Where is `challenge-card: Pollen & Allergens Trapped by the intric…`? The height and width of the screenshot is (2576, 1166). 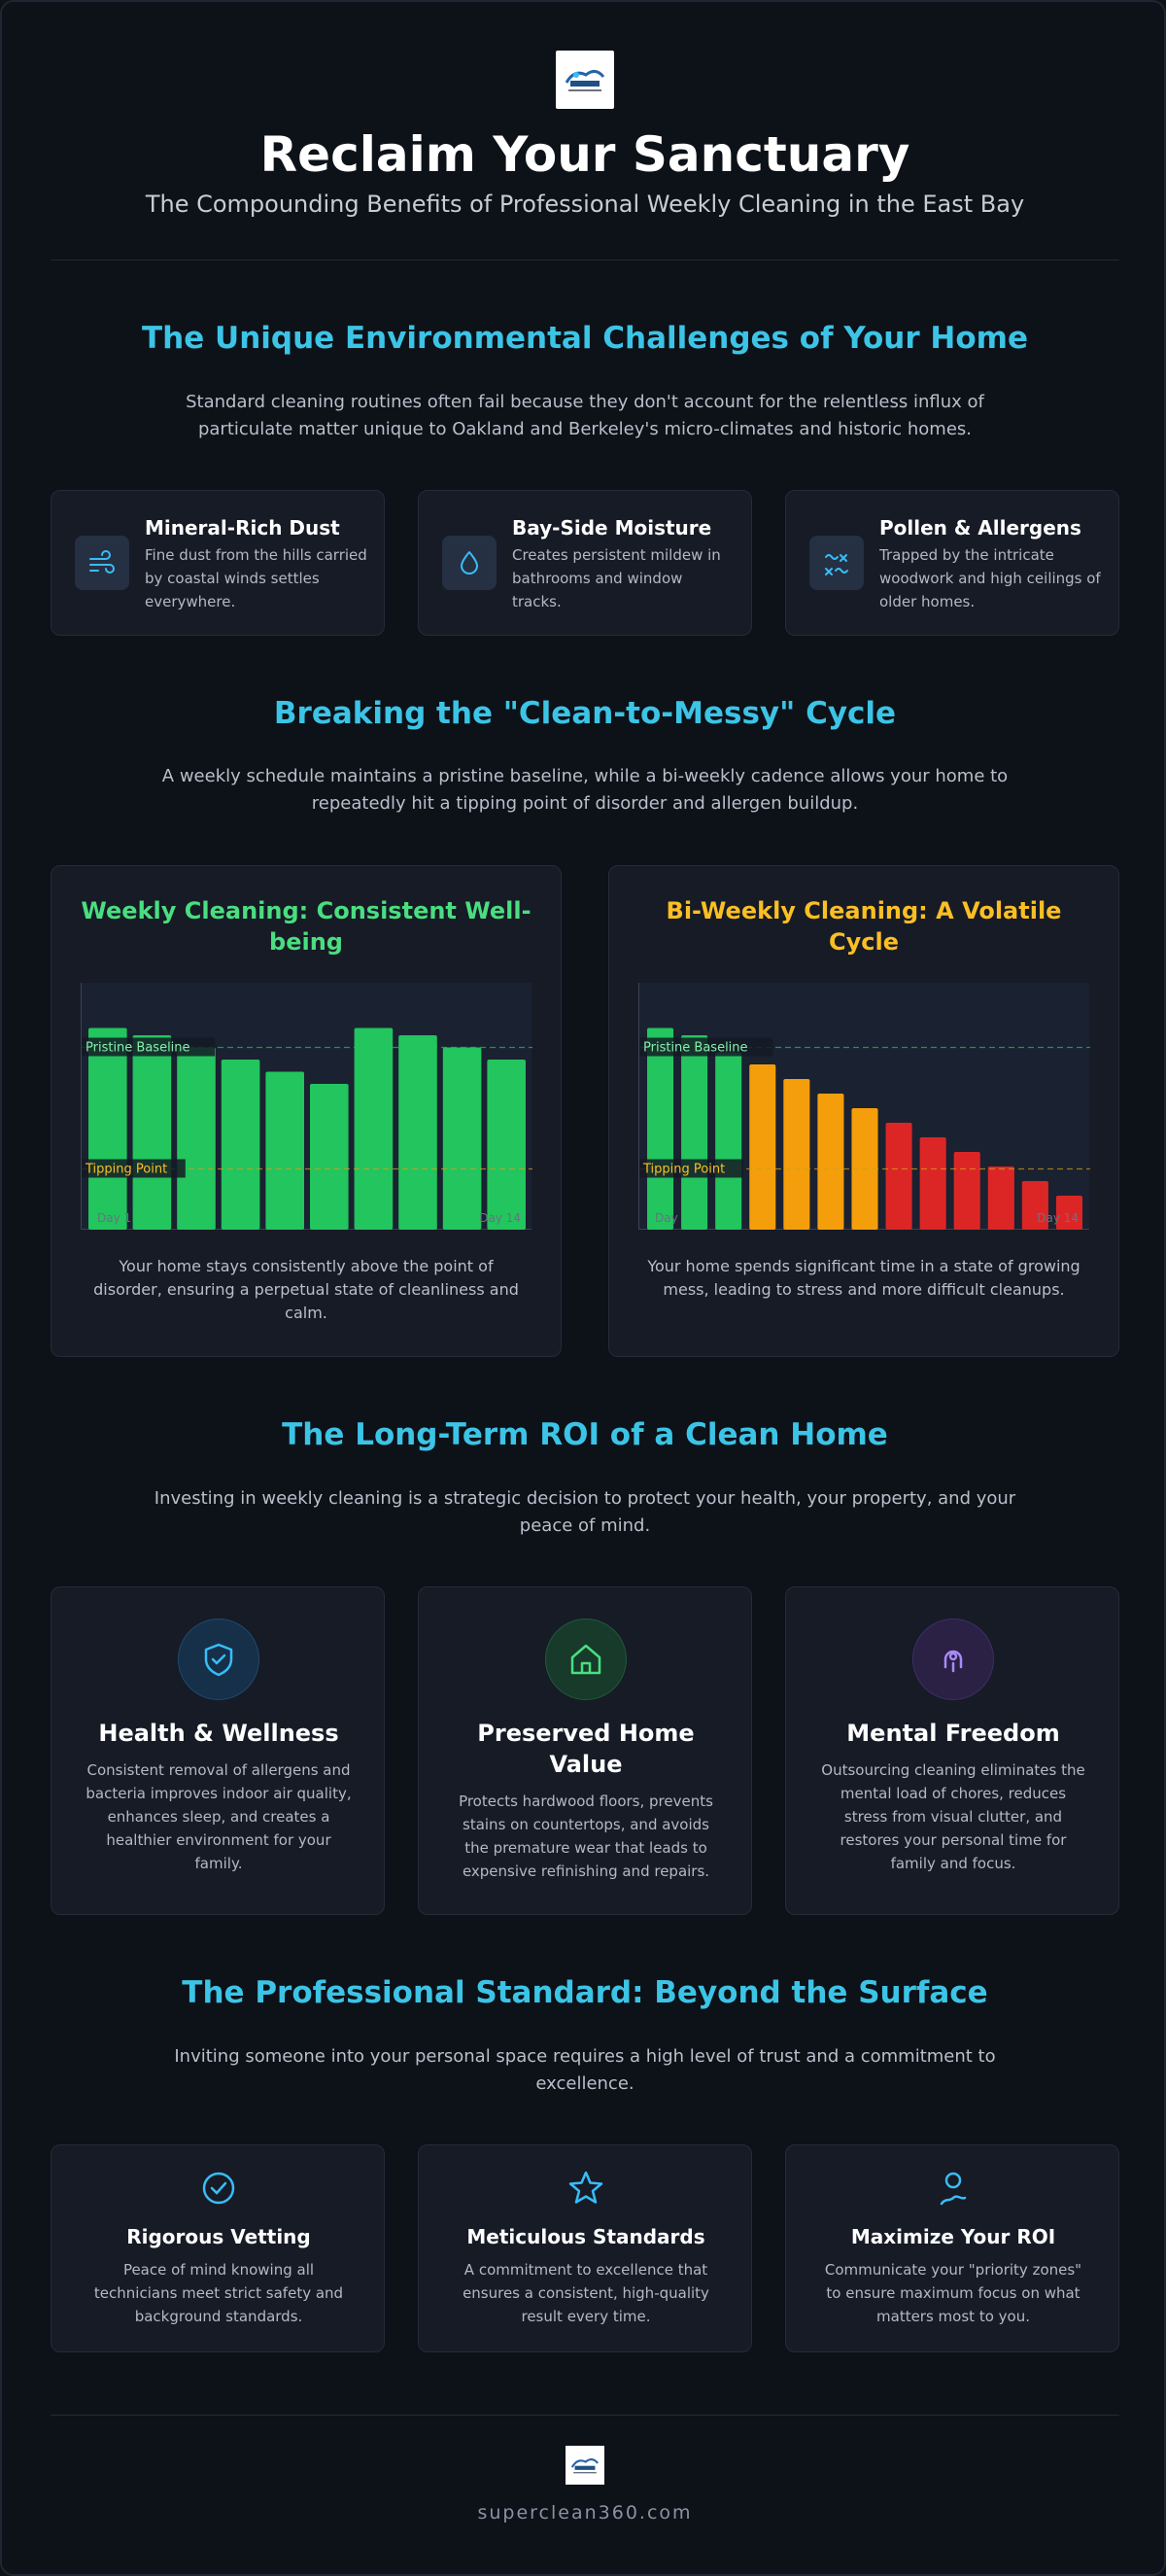
challenge-card: Pollen & Allergens Trapped by the intric… is located at coordinates (952, 563).